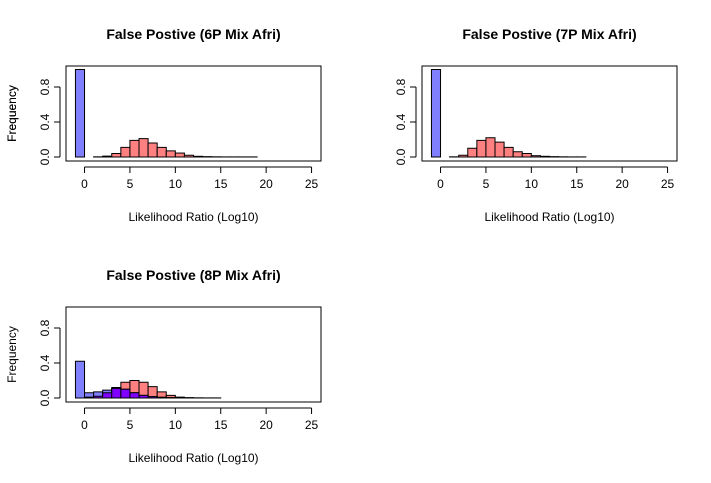 The image size is (711, 483). What do you see at coordinates (193, 34) in the screenshot?
I see `chart-title: False Postive (6P Mix Afri)` at bounding box center [193, 34].